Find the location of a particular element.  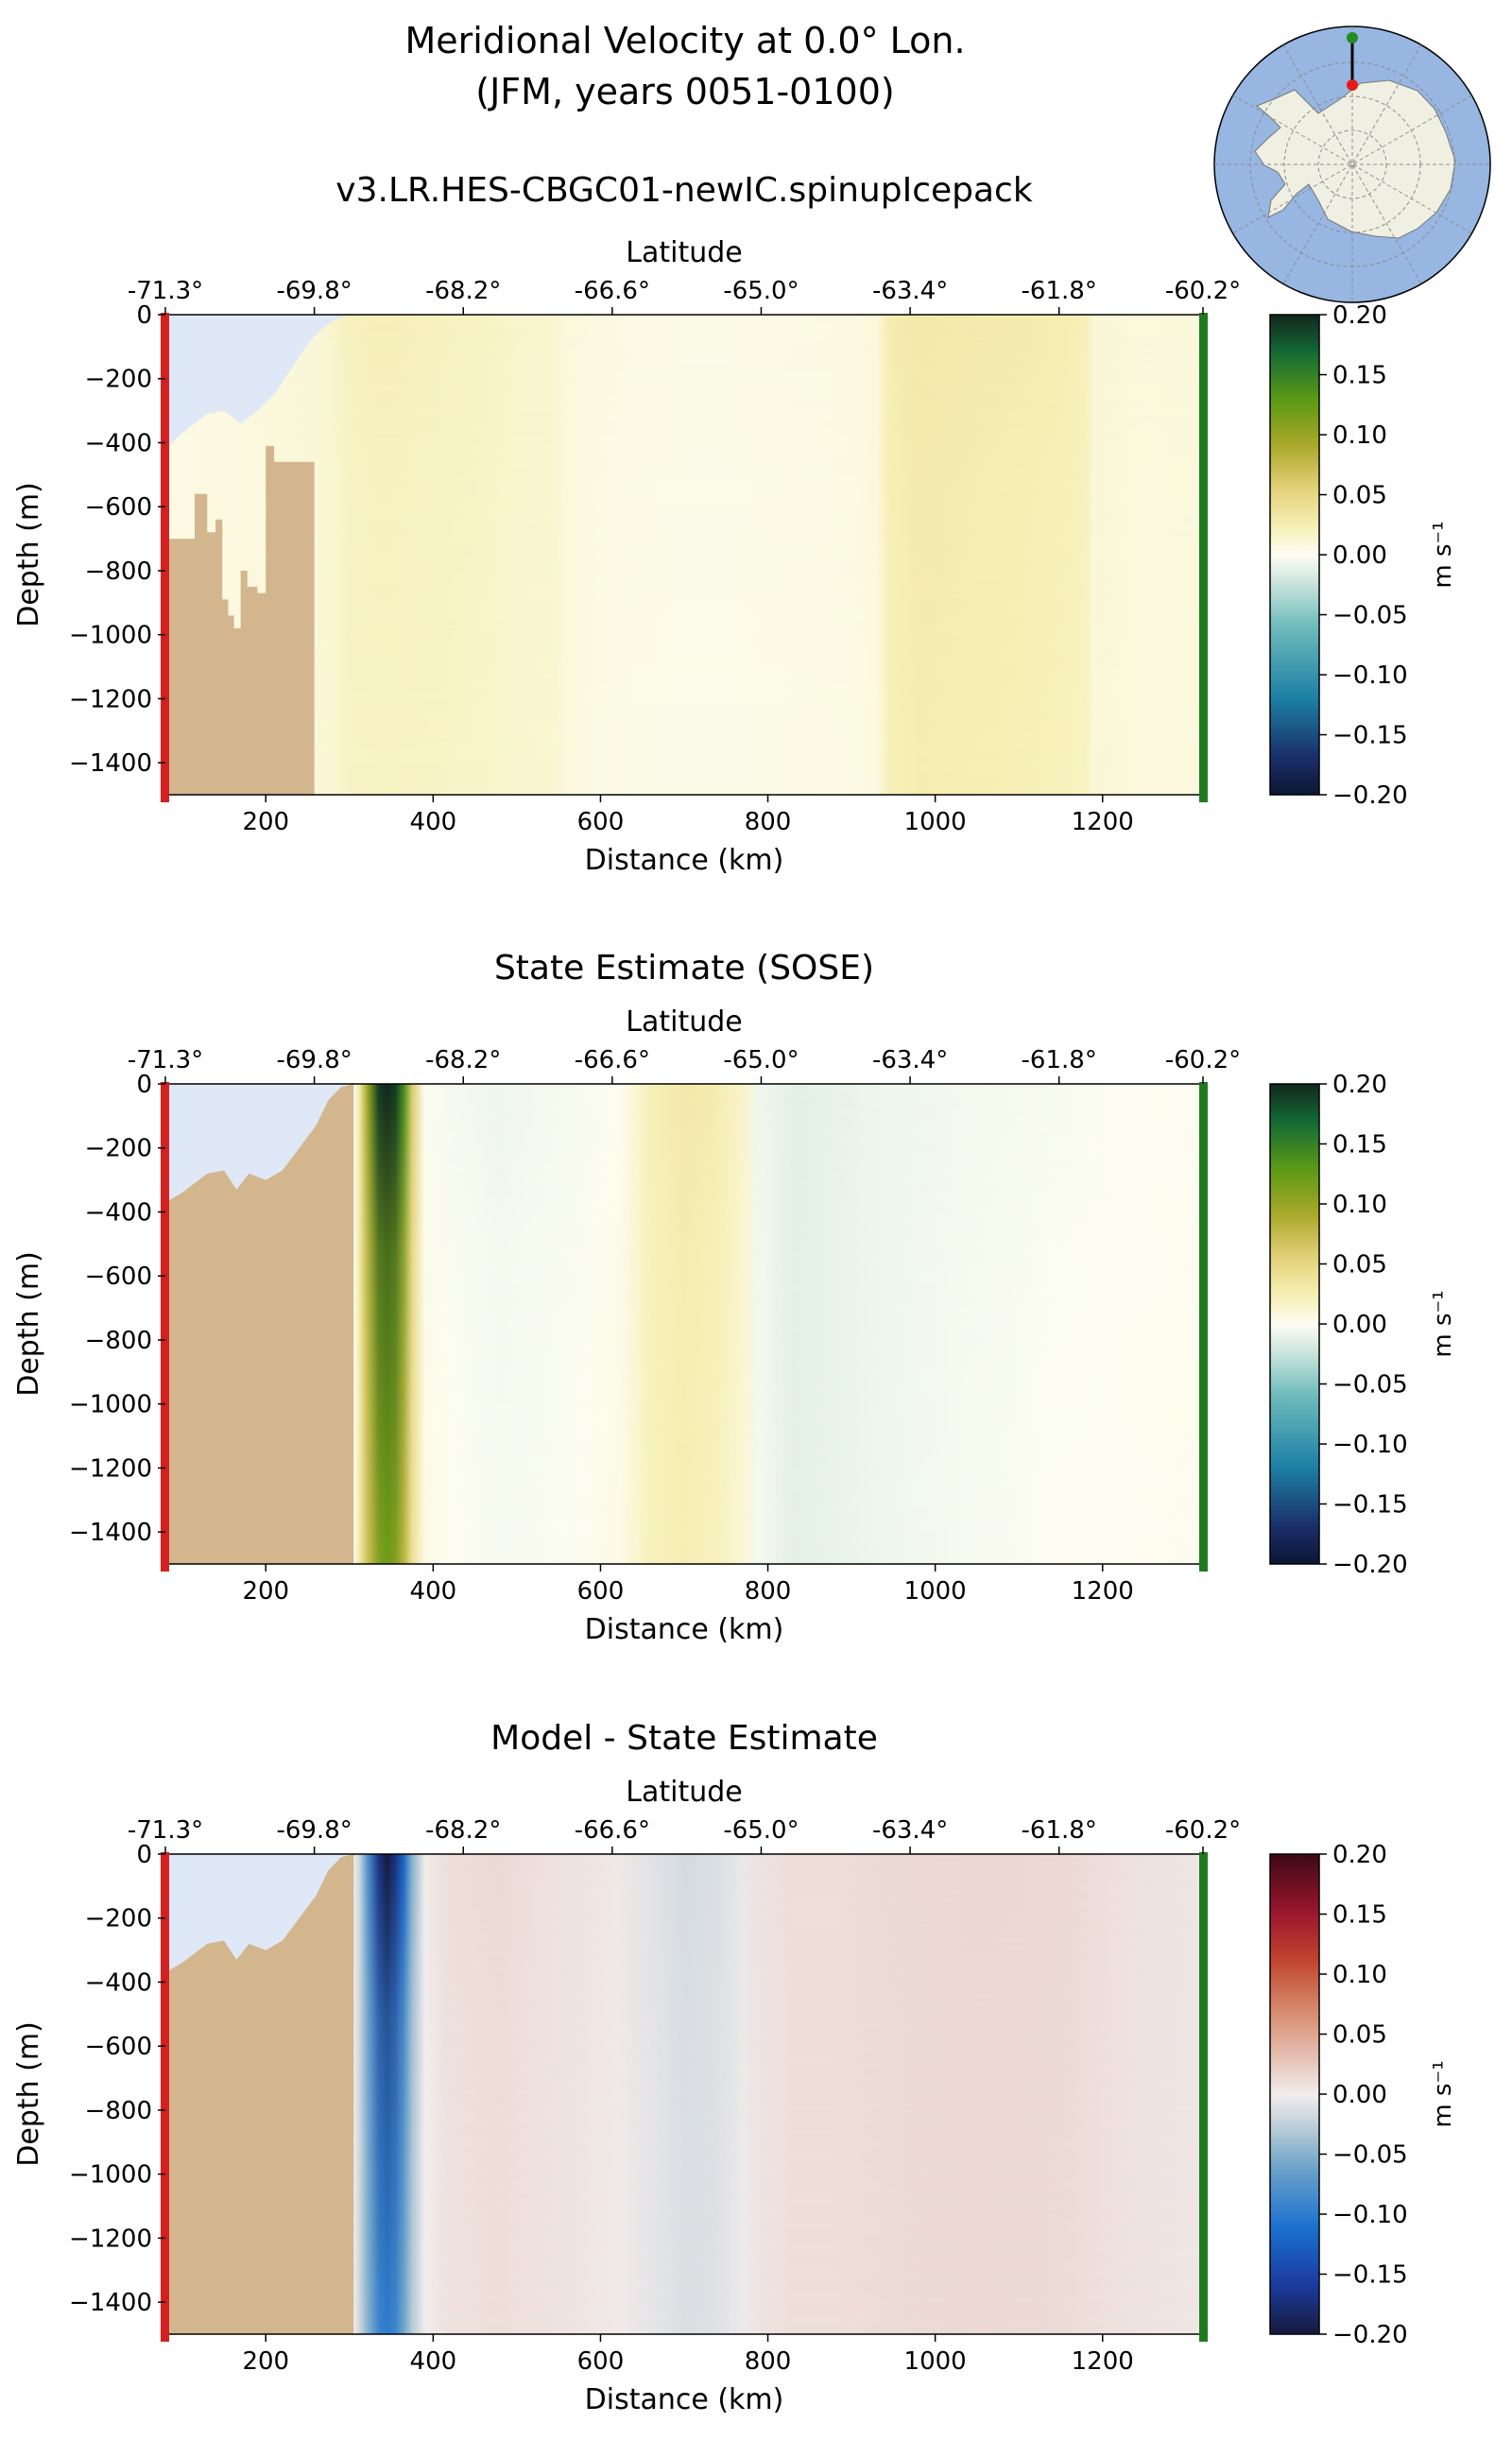

velocity-field-deep is located at coordinates (684, 555).